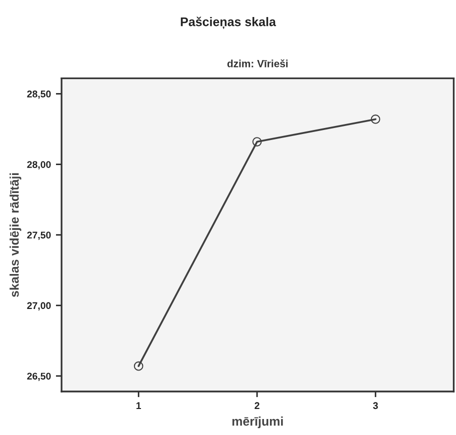 The image size is (456, 435). I want to click on chart-title: Pašcieņas skala, so click(228, 22).